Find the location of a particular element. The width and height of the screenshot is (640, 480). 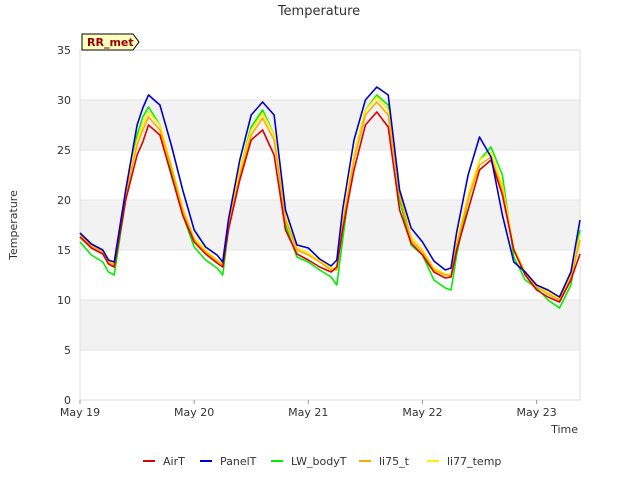

x-tick-label: May 21 is located at coordinates (308, 412).